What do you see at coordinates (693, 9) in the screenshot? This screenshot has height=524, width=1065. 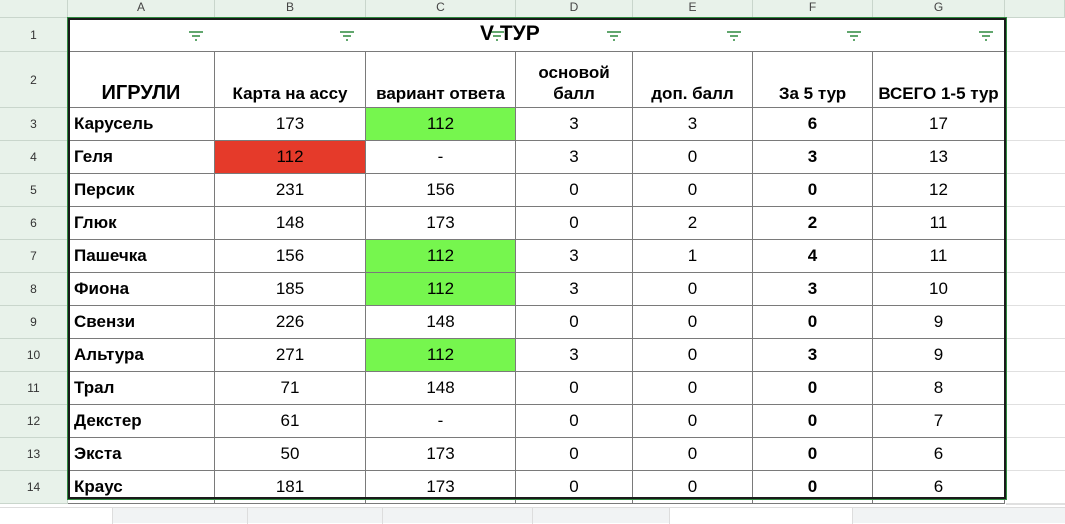 I see `column-header-E: E` at bounding box center [693, 9].